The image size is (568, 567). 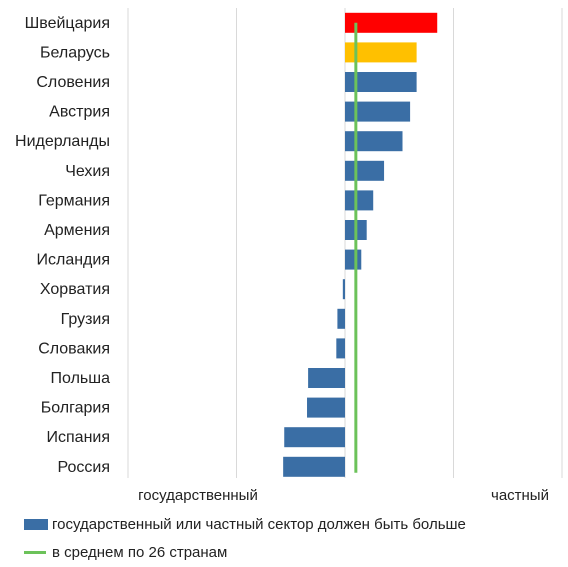 I want to click on category-label: Австрия, so click(x=79, y=112).